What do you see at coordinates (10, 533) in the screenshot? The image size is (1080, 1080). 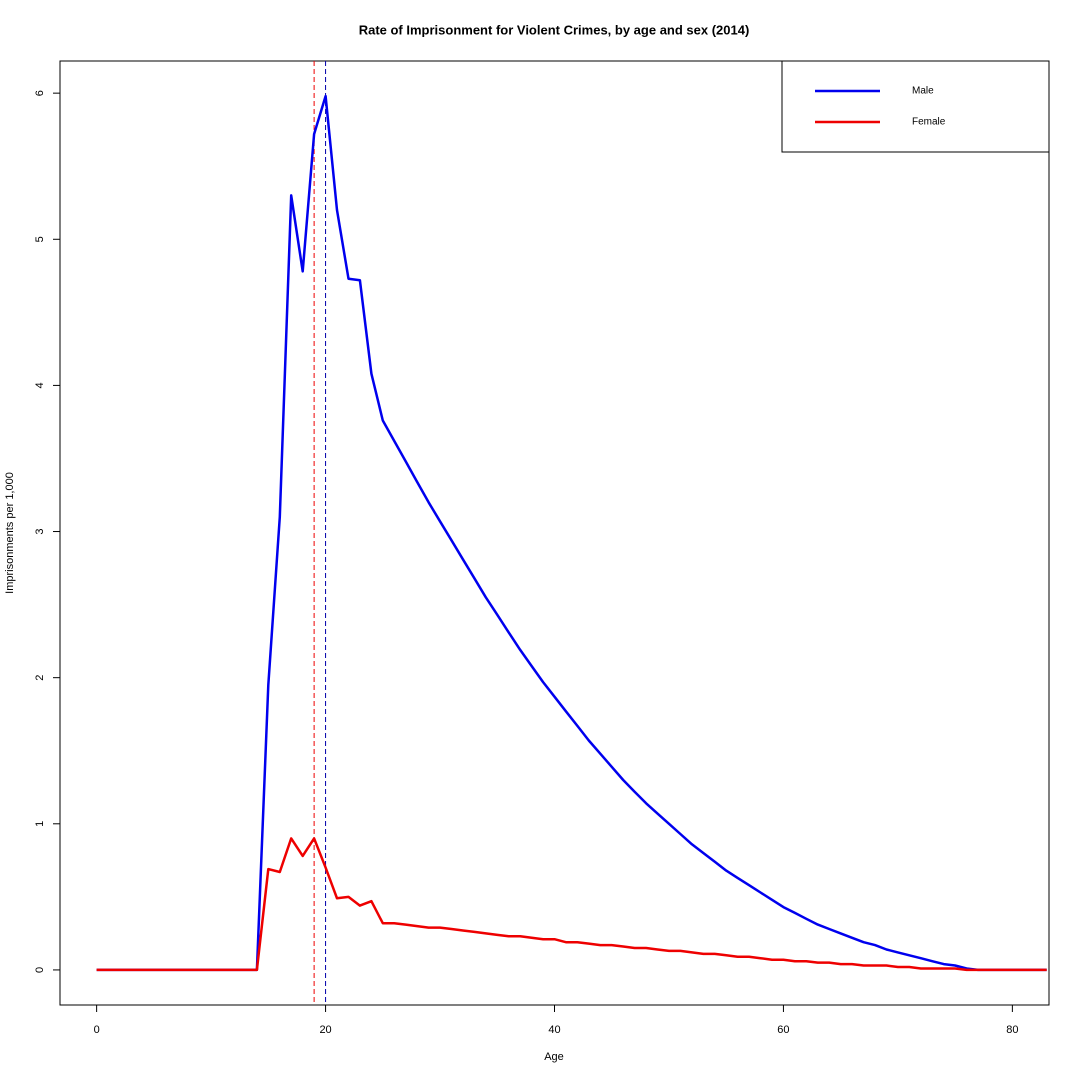 I see `y-axis-title: Imprisonments per 1,000` at bounding box center [10, 533].